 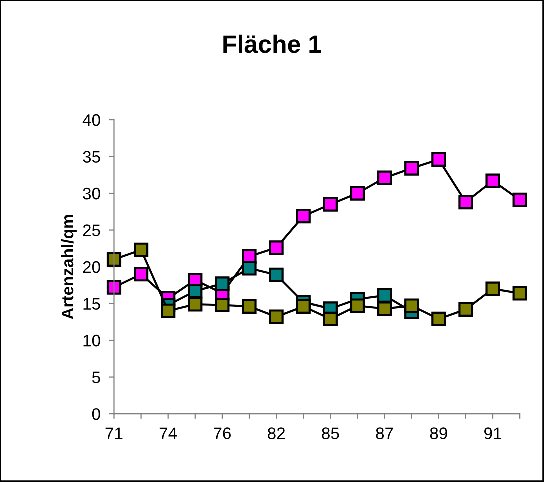 I want to click on y-tick-label: 25, so click(x=91, y=230).